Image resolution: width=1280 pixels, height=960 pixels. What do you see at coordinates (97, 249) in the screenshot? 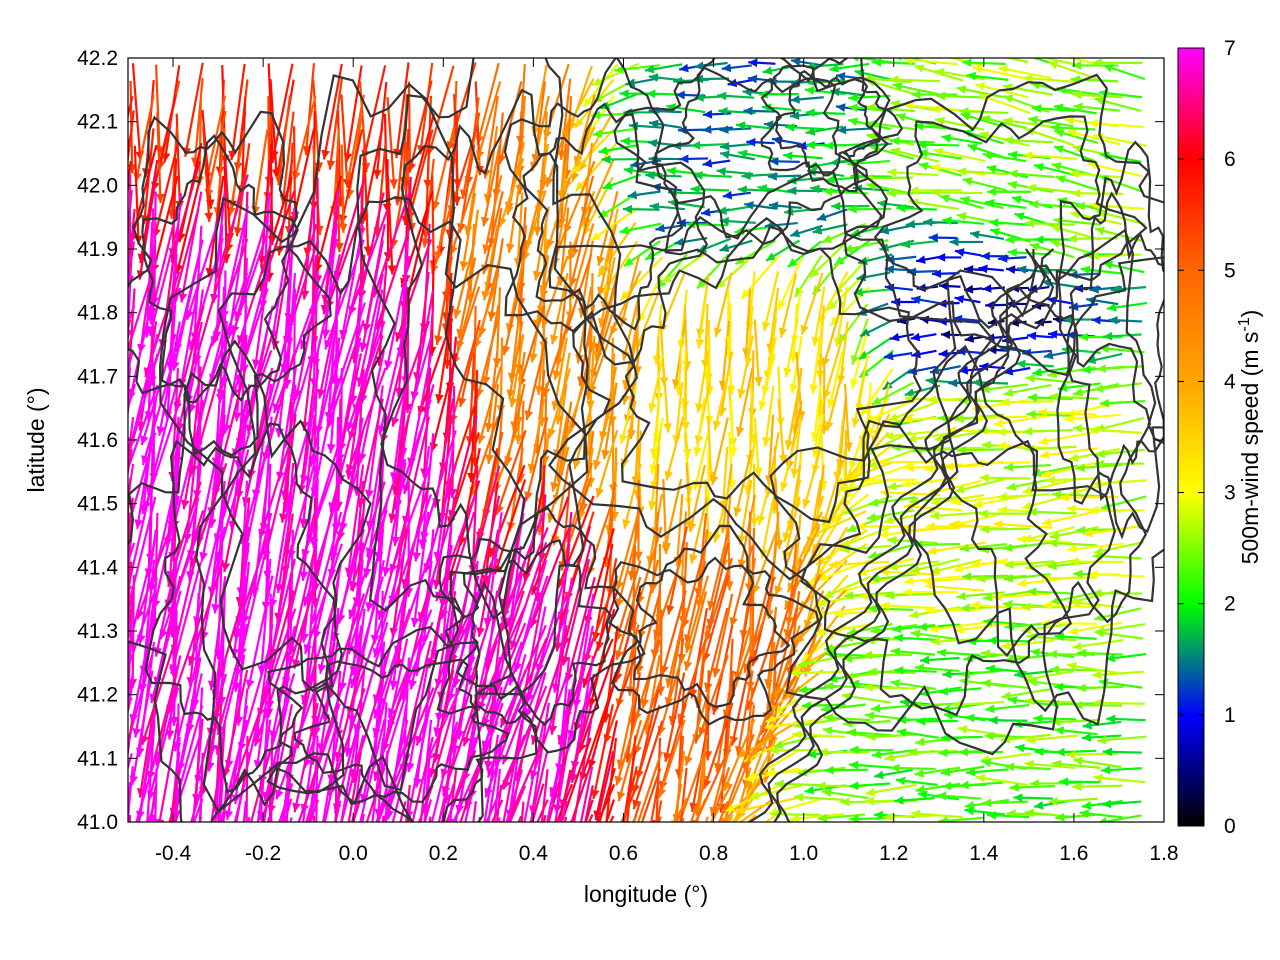
I see `y-tick-label: 41.9` at bounding box center [97, 249].